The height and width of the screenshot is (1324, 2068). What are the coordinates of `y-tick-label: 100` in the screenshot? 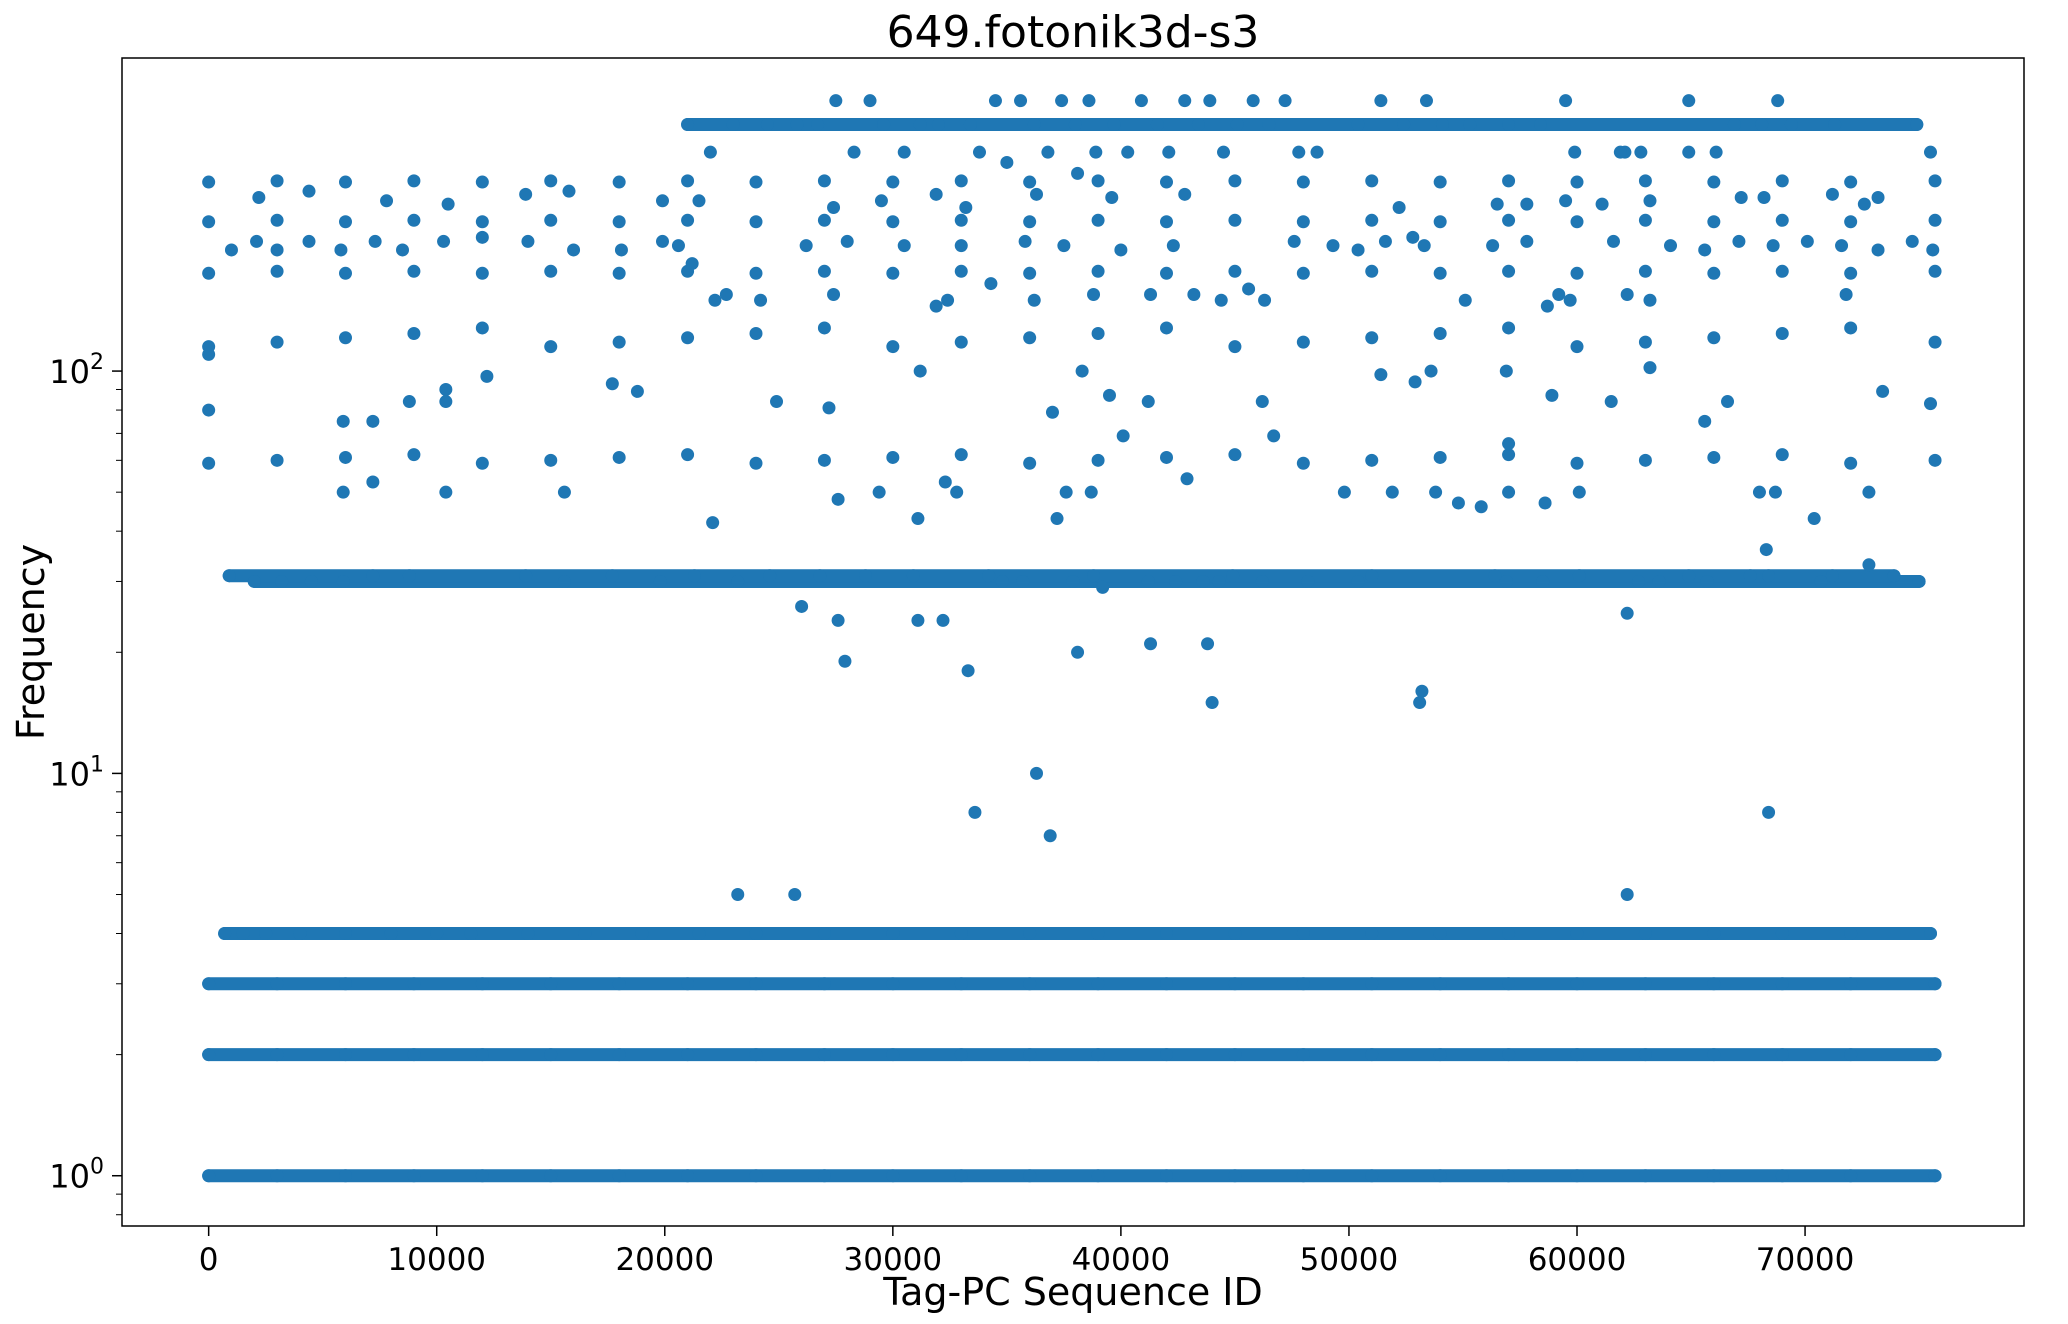 It's located at (76, 1175).